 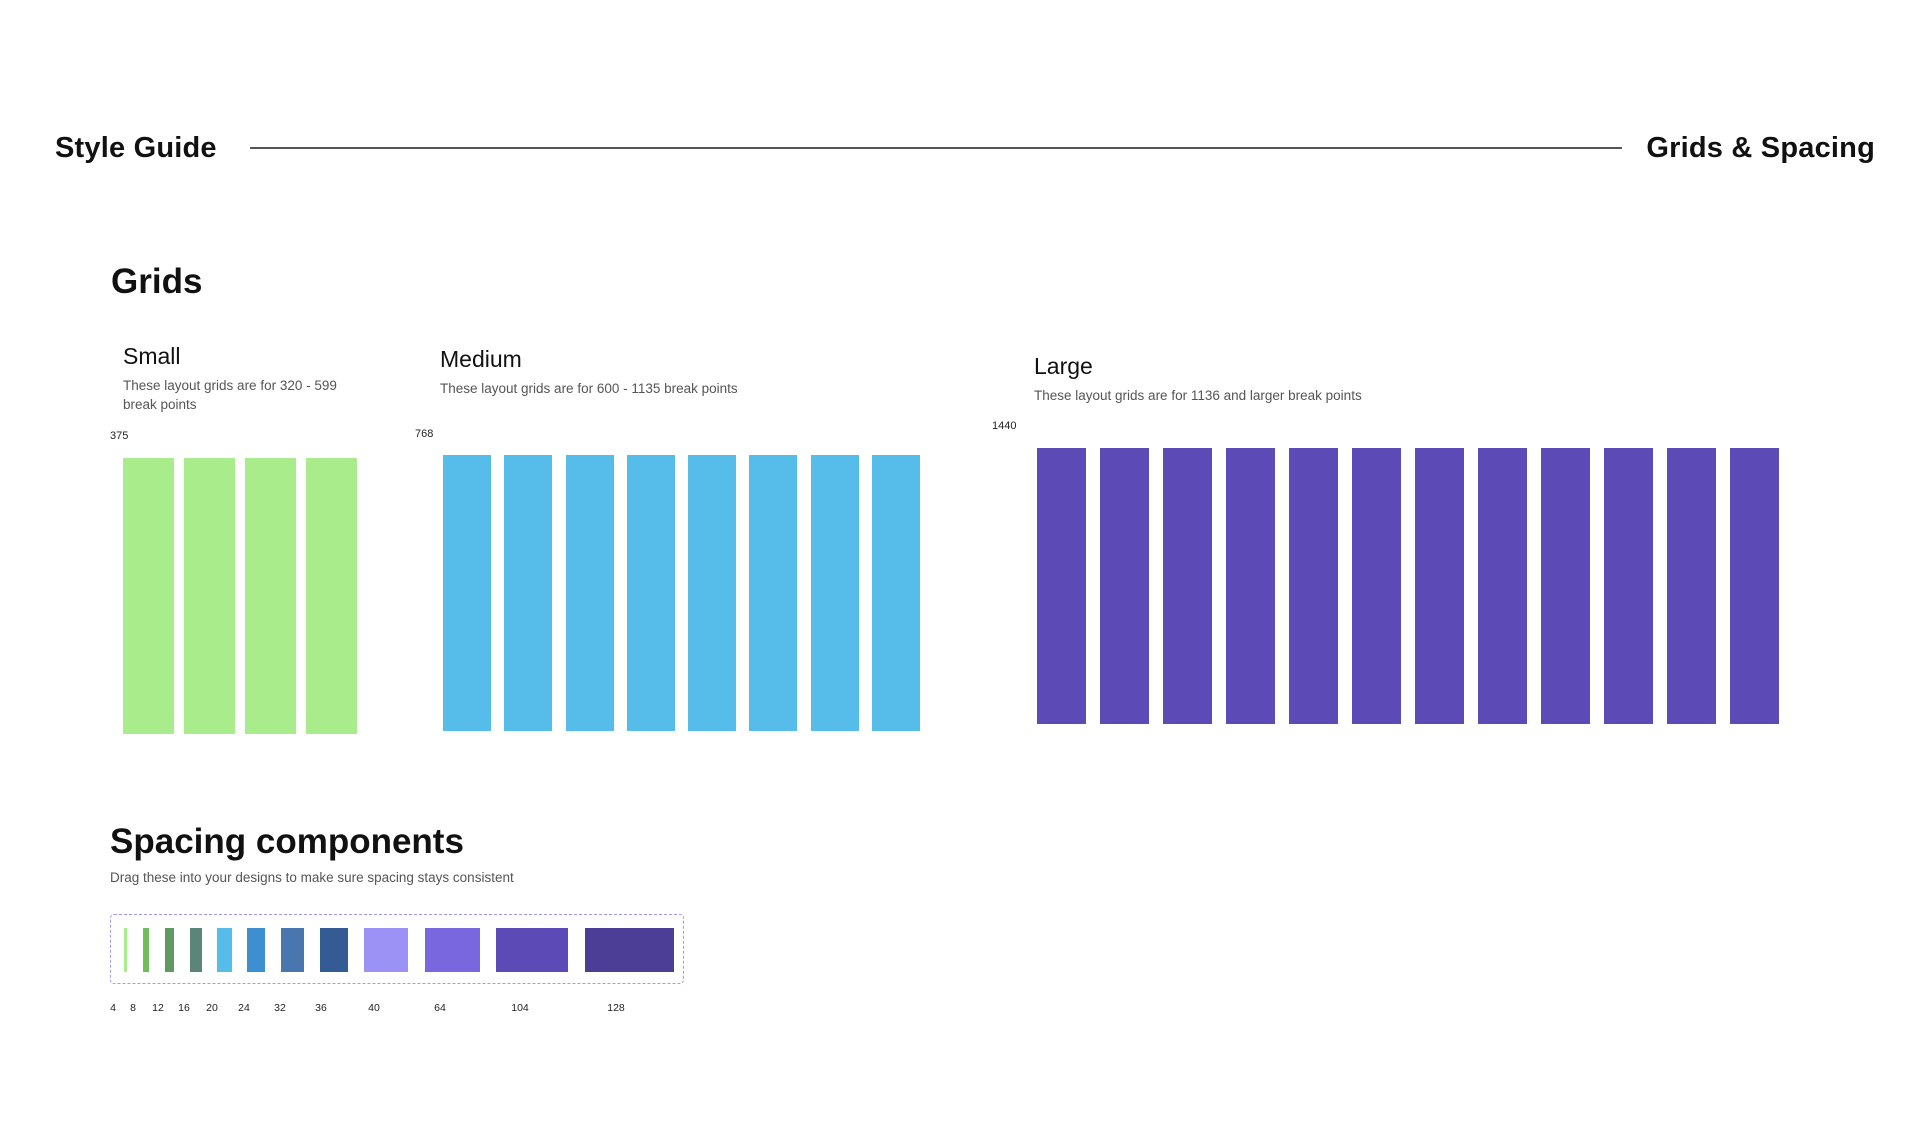 What do you see at coordinates (113, 1008) in the screenshot?
I see `spacing-label-4: 4` at bounding box center [113, 1008].